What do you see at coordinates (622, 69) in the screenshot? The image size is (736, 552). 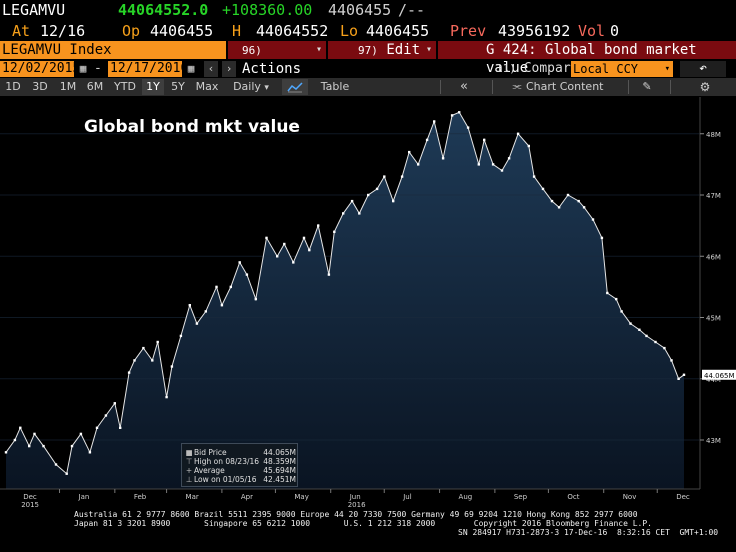 I see `currency-select: Local CCY ▾` at bounding box center [622, 69].